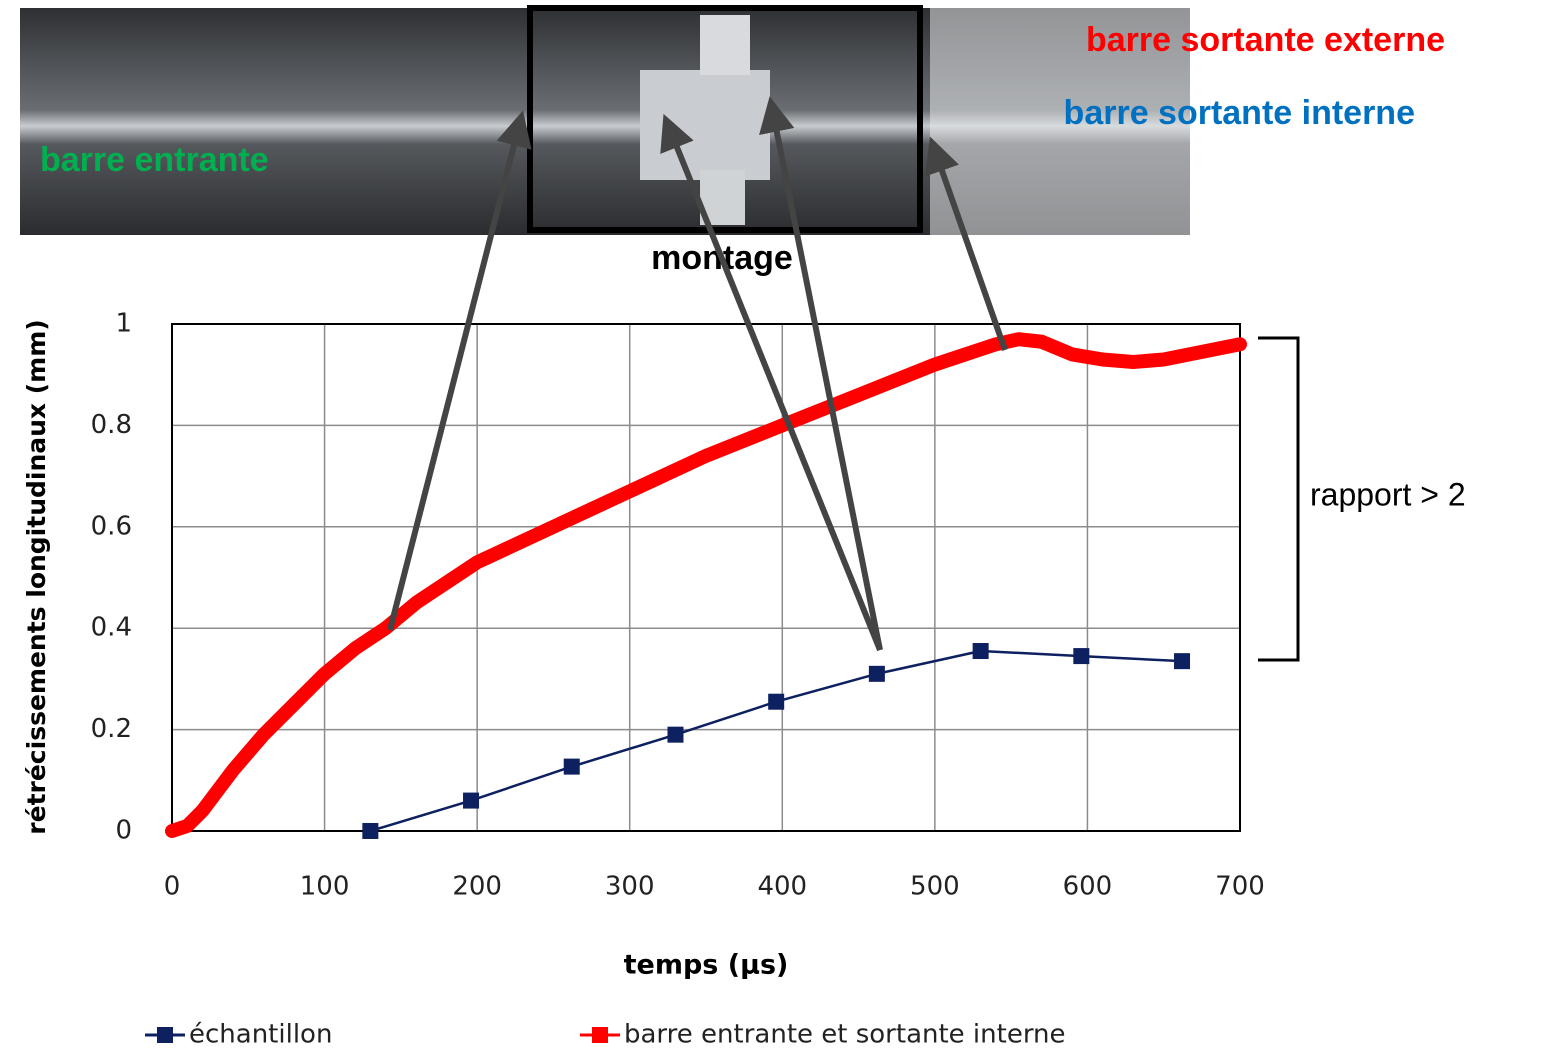 The height and width of the screenshot is (1058, 1560). What do you see at coordinates (845, 1035) in the screenshot?
I see `legend-label: barre entrante et sortante interne` at bounding box center [845, 1035].